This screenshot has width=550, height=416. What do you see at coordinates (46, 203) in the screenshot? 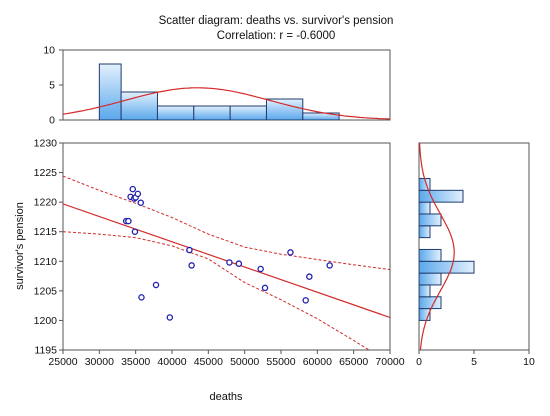
I see `y-tick-label: 1220` at bounding box center [46, 203].